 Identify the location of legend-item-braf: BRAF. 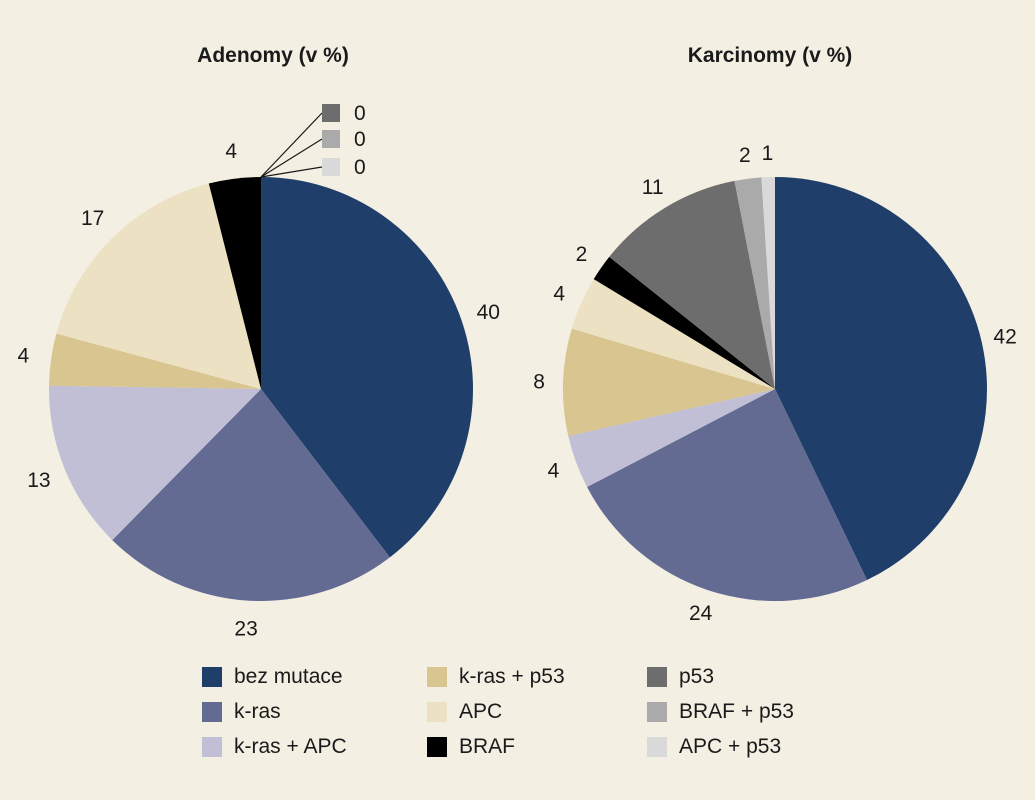
(471, 747).